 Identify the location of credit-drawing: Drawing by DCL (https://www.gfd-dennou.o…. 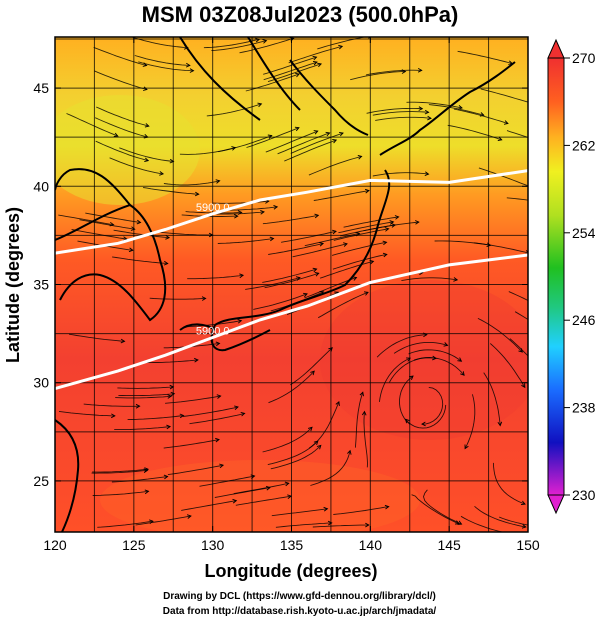
(299, 596).